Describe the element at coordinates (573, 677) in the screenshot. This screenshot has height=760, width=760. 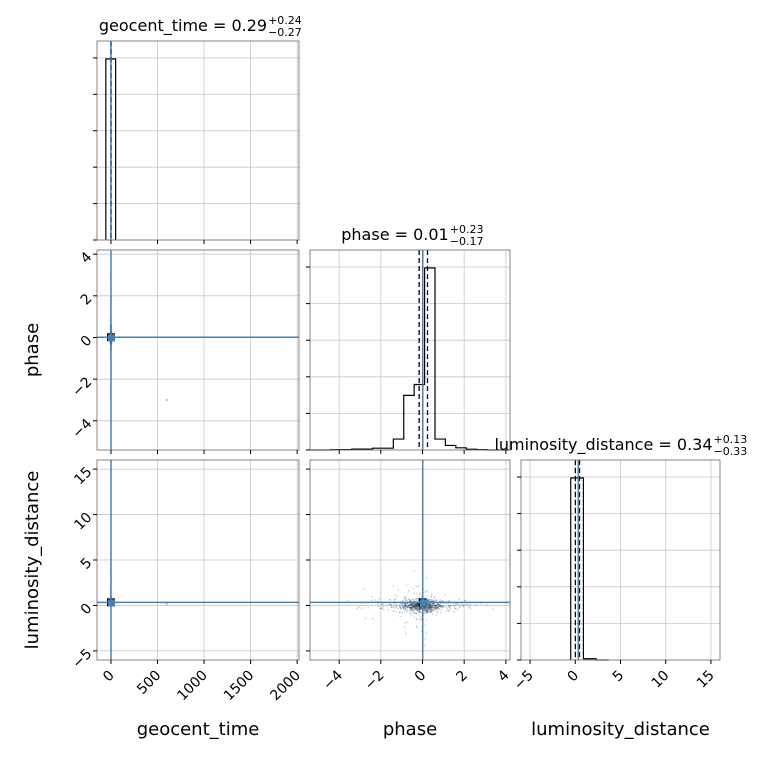
I see `xtick-label-luminosity_distance-1: 0` at that location.